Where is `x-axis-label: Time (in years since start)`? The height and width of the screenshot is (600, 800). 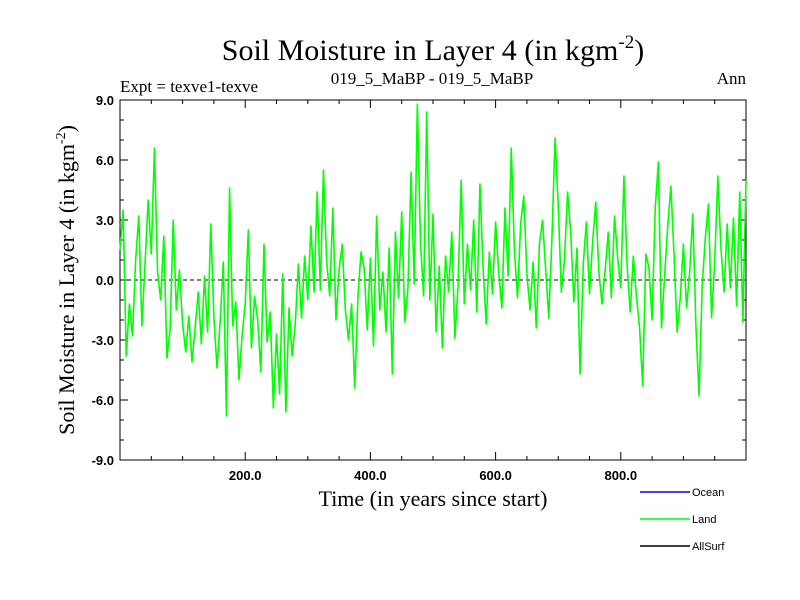 x-axis-label: Time (in years since start) is located at coordinates (433, 498).